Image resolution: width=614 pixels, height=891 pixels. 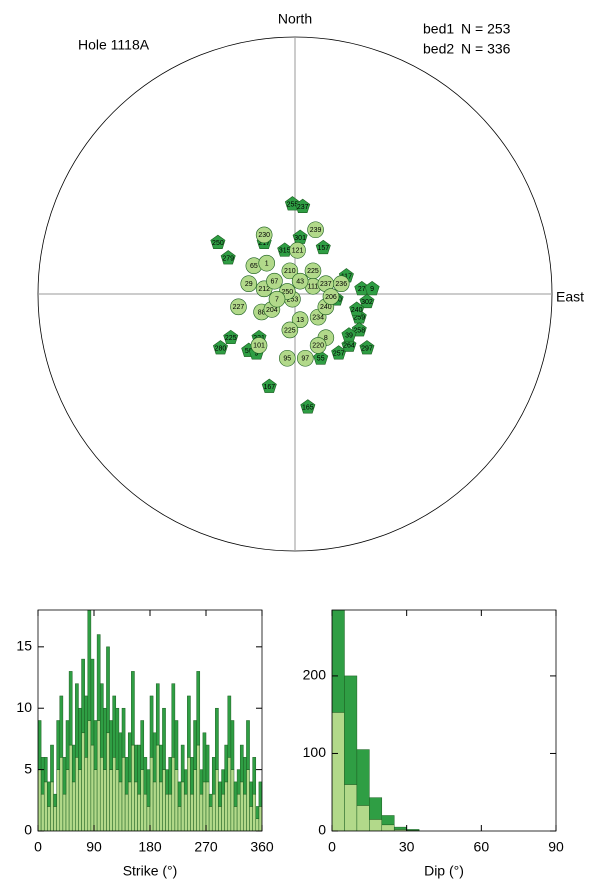 I want to click on point-label: 315, so click(x=285, y=251).